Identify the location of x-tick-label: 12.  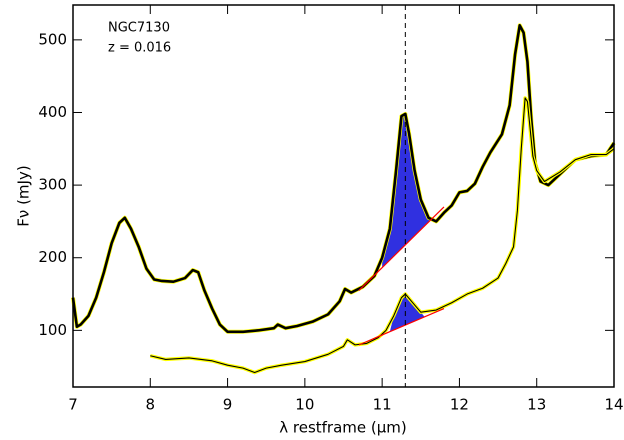
(459, 405).